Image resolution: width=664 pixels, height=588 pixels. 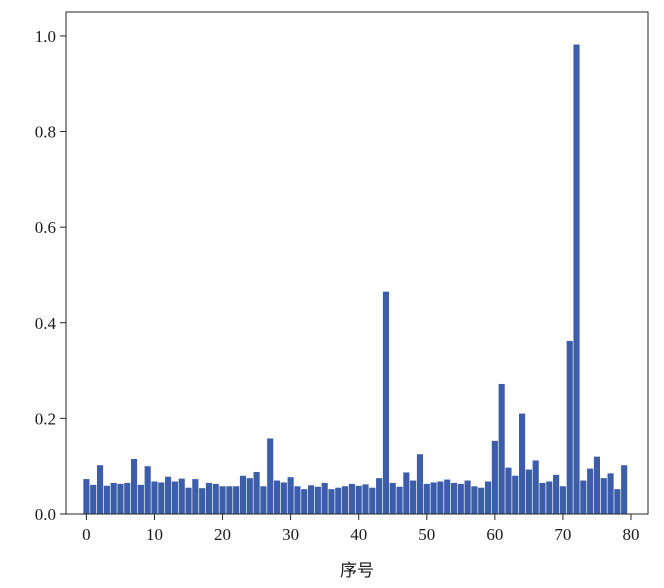 What do you see at coordinates (562, 534) in the screenshot?
I see `x-tick-label: 70` at bounding box center [562, 534].